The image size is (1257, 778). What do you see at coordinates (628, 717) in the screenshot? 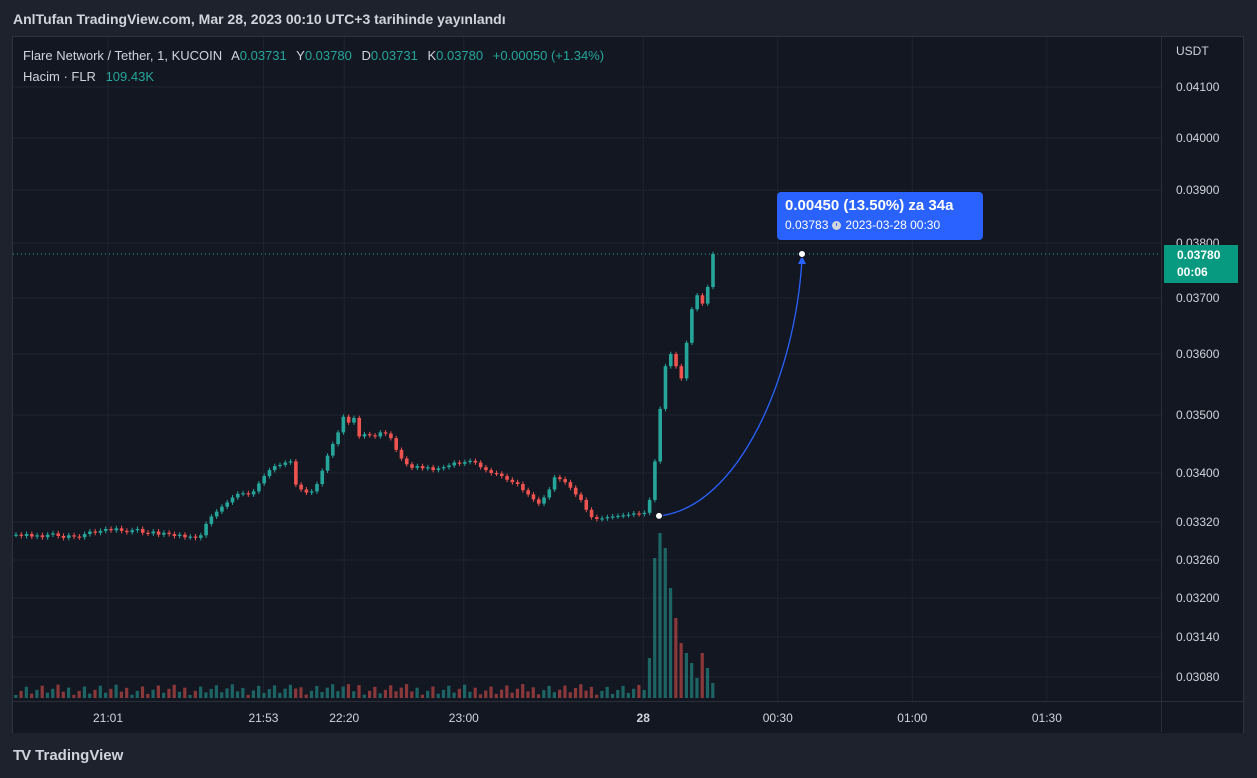
I see `time-axis` at bounding box center [628, 717].